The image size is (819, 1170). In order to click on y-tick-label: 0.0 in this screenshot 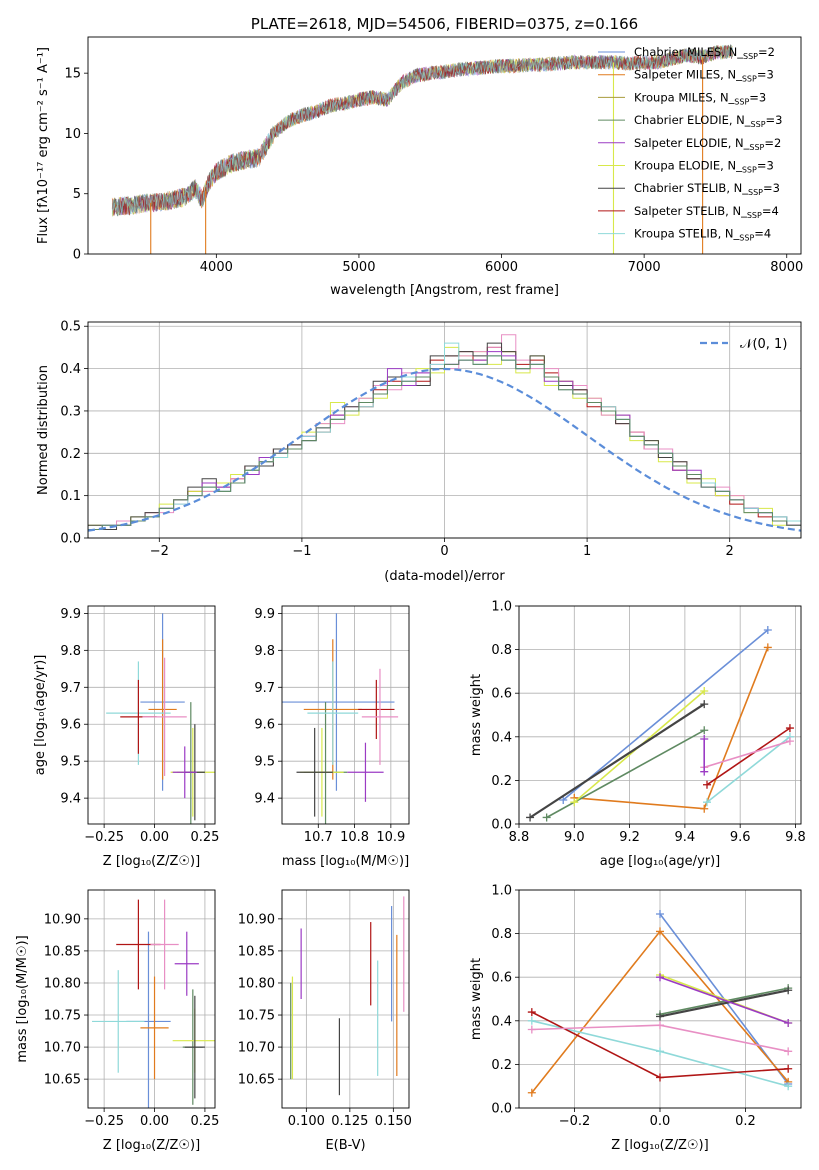, I will do `click(501, 825)`.